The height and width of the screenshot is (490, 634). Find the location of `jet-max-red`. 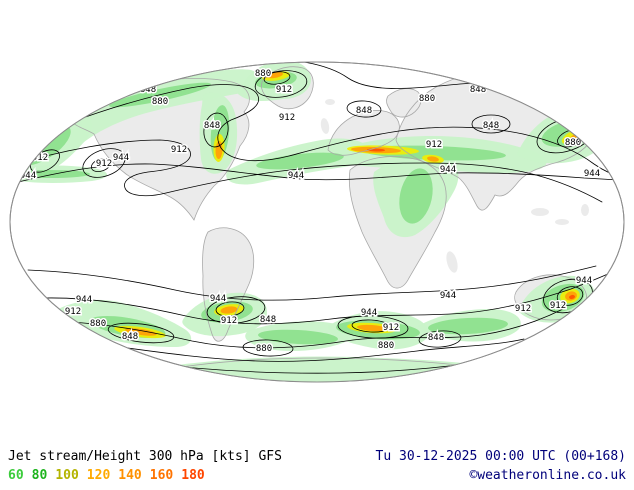

jet-max-red is located at coordinates (572, 297).